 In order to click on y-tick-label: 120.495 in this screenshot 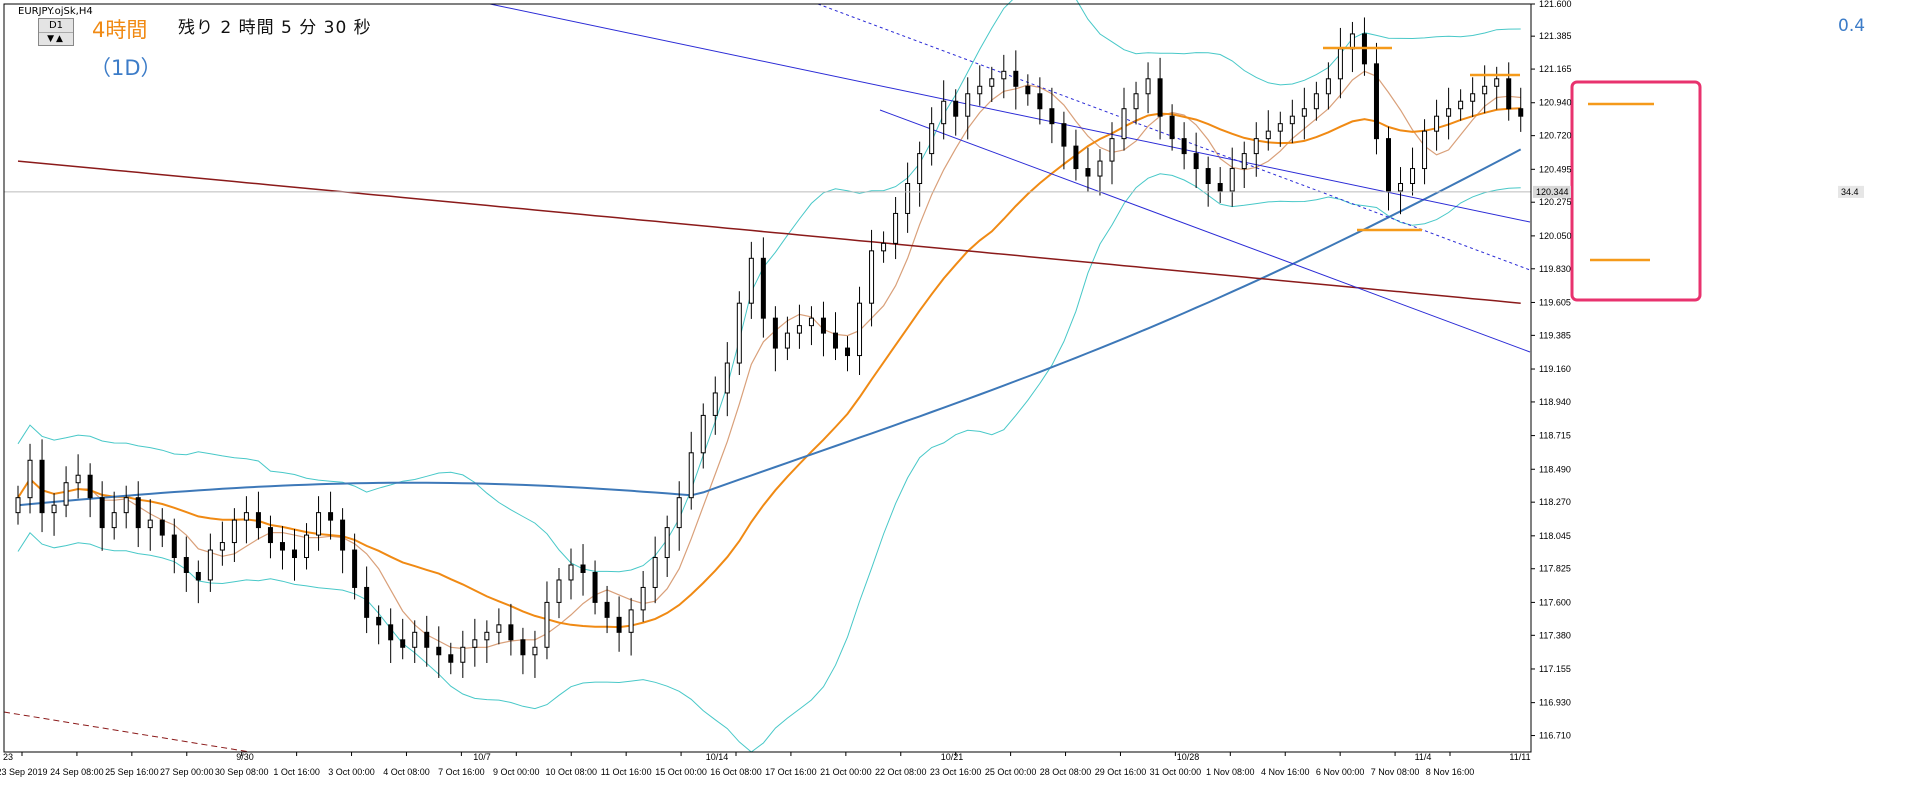, I will do `click(1555, 169)`.